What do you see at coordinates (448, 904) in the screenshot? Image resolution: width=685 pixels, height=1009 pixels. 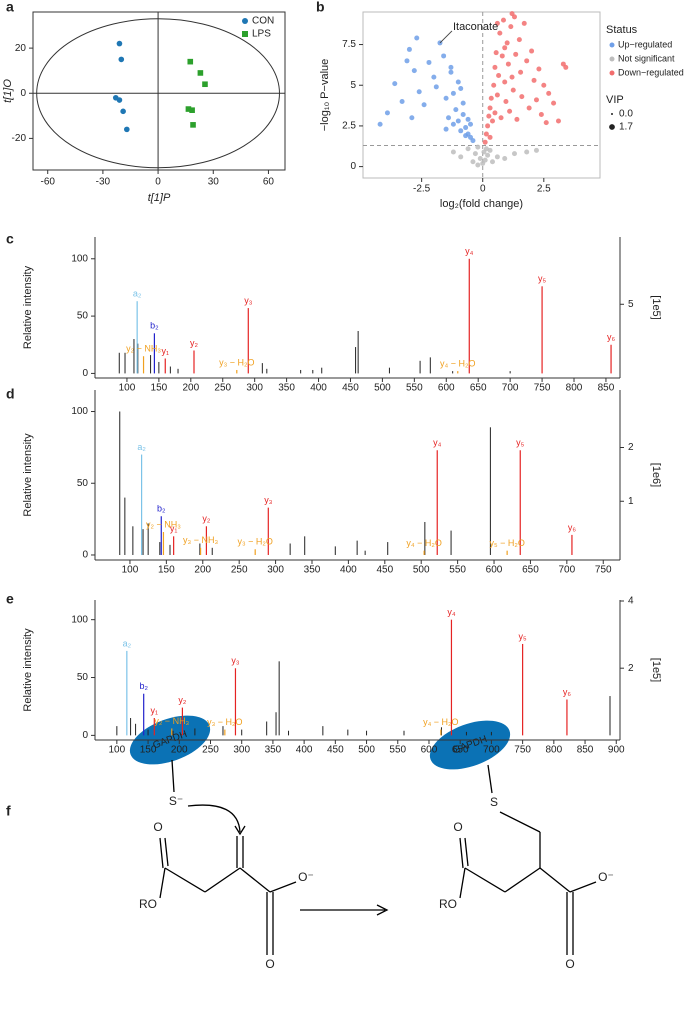 I see `atom-label: RO` at bounding box center [448, 904].